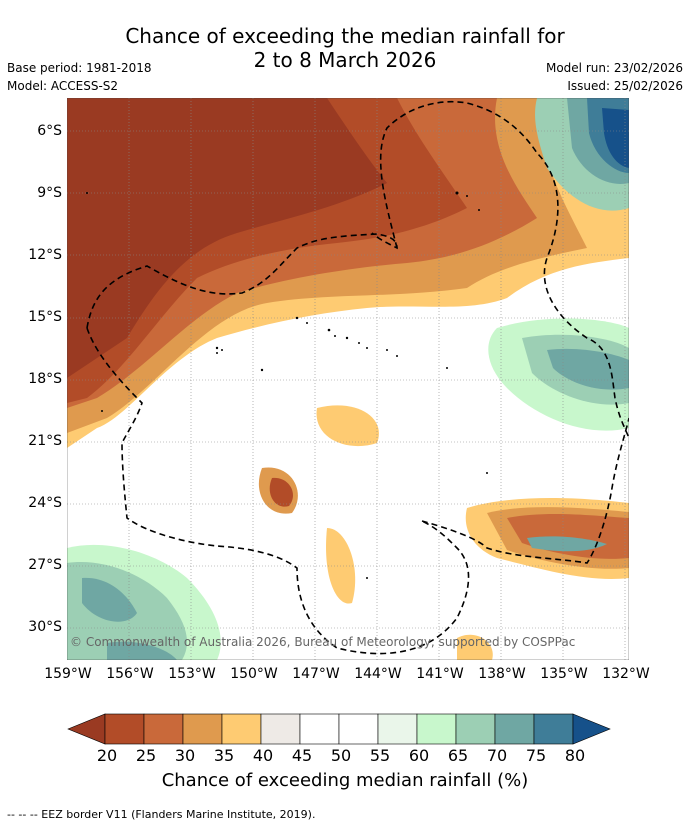 This screenshot has width=690, height=827. What do you see at coordinates (192, 674) in the screenshot?
I see `x-tick-153w: 153°W` at bounding box center [192, 674].